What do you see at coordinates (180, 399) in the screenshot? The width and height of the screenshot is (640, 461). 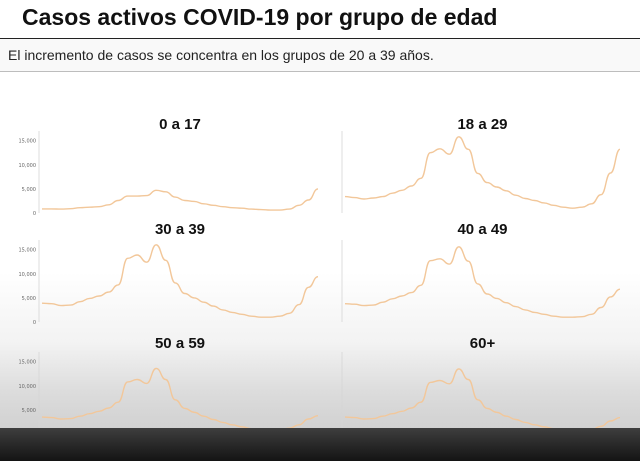 I see `panel-5-series-line` at bounding box center [180, 399].